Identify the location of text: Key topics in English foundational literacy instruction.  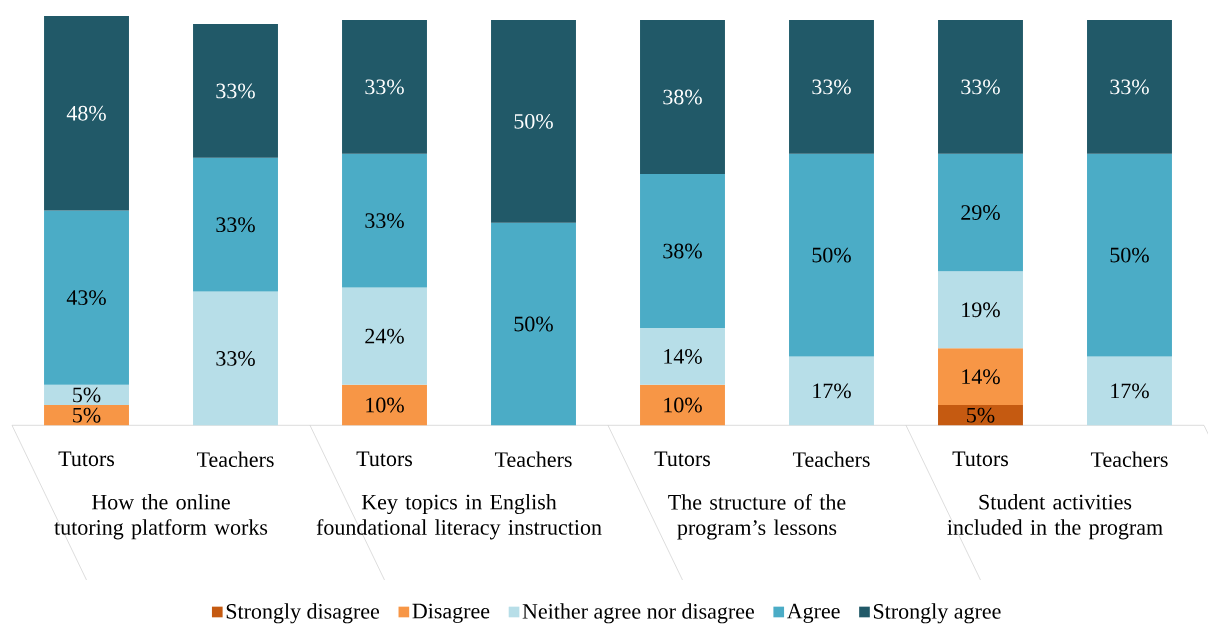
(459, 517).